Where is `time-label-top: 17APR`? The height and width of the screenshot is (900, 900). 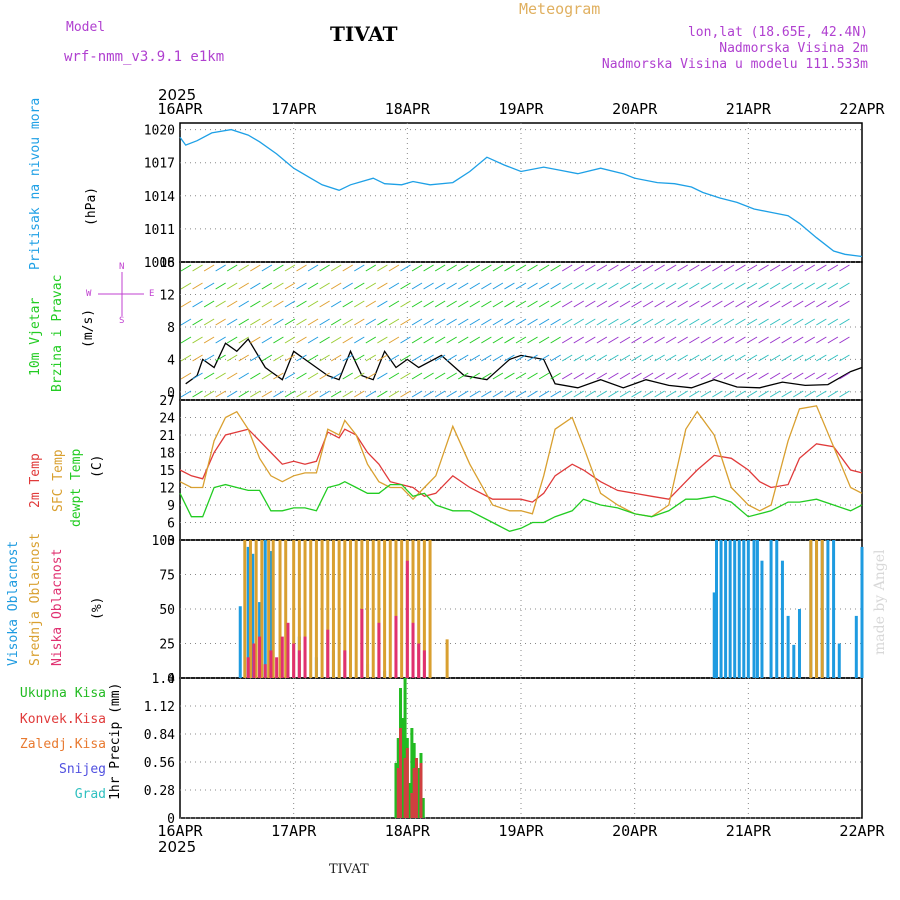 time-label-top: 17APR is located at coordinates (294, 109).